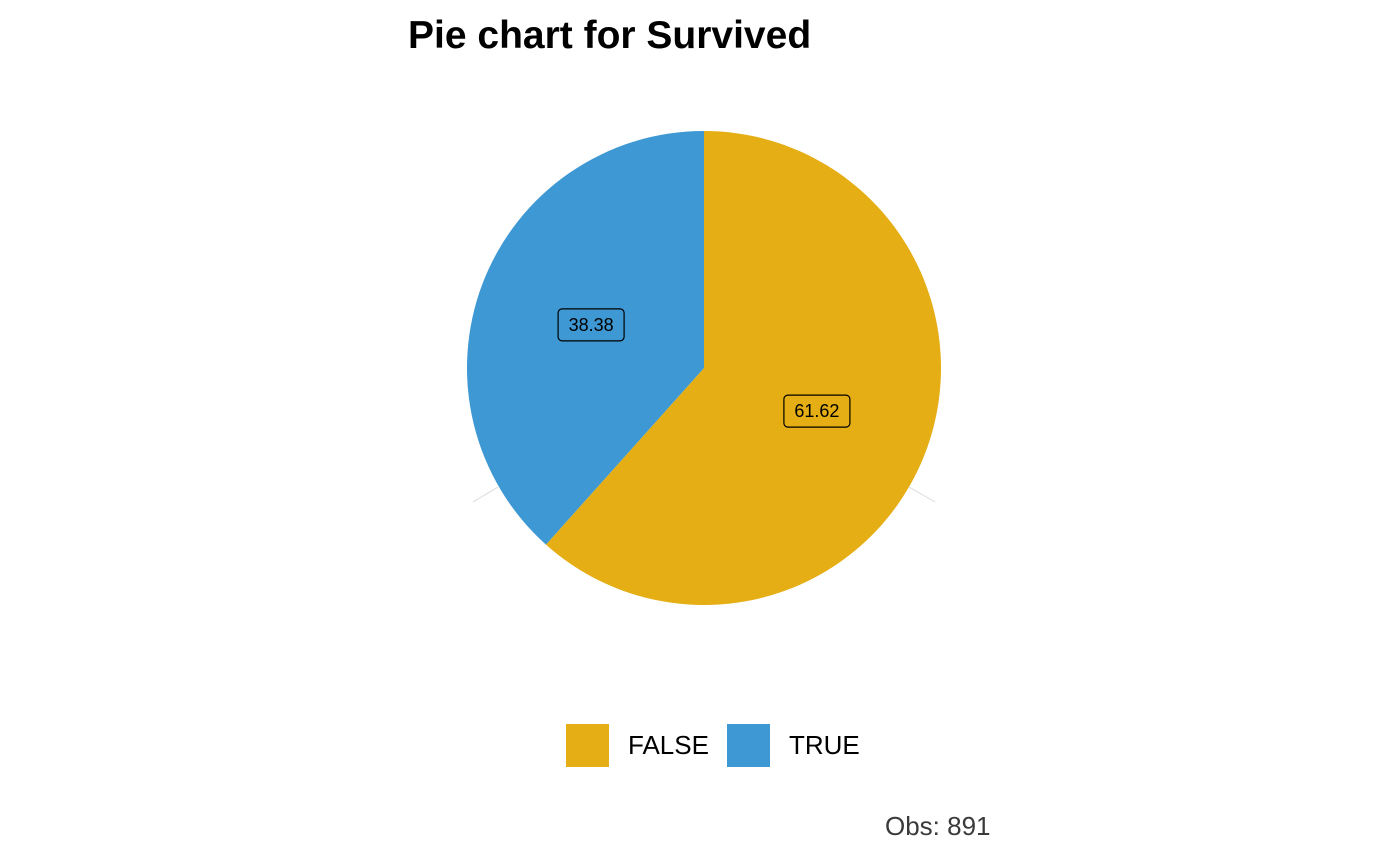  What do you see at coordinates (922, 494) in the screenshot?
I see `pie-guide-line-right` at bounding box center [922, 494].